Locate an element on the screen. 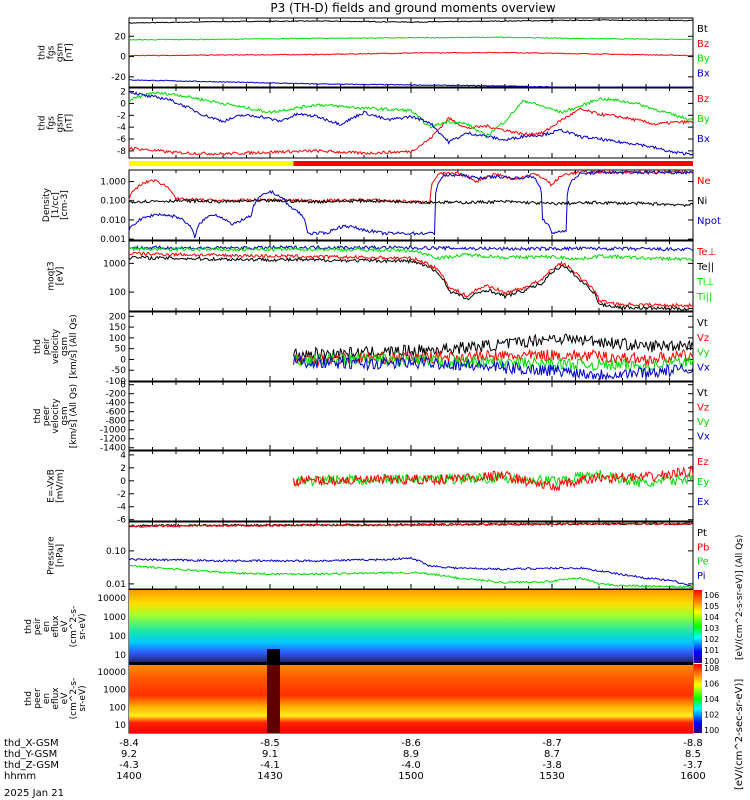 The image size is (750, 800). legend-entry: By is located at coordinates (703, 119).